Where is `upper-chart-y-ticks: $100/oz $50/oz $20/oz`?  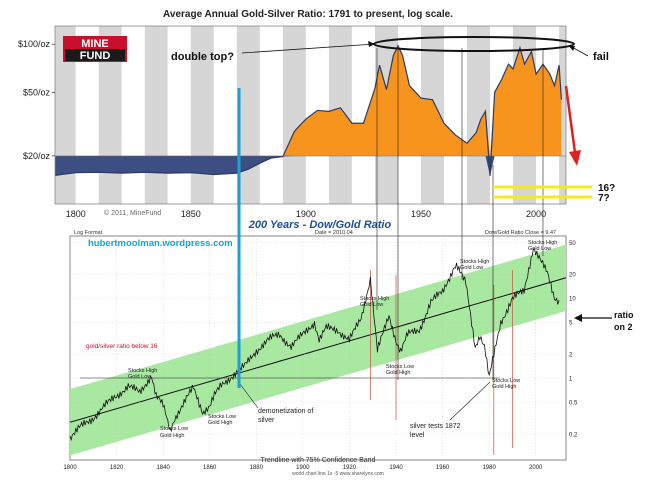 upper-chart-y-ticks: $100/oz $50/oz $20/oz is located at coordinates (36, 100).